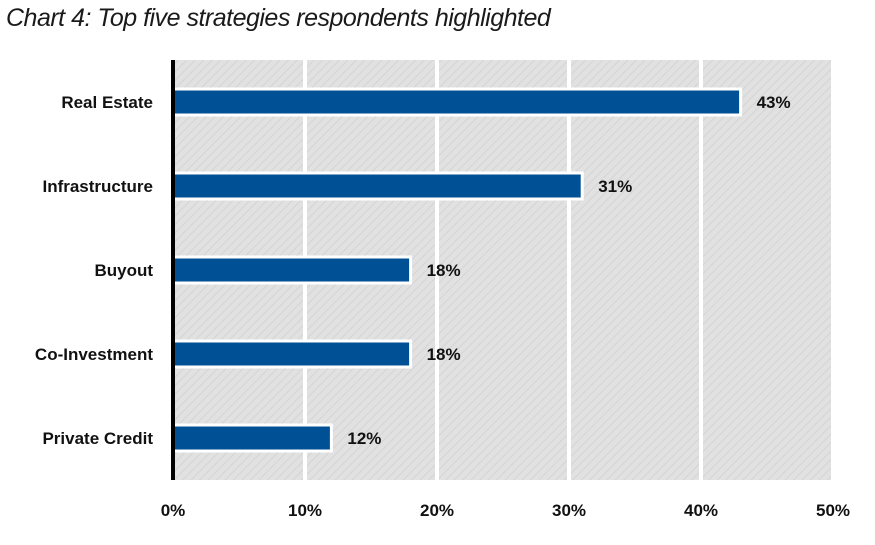  Describe the element at coordinates (173, 510) in the screenshot. I see `x-tick-label: 0%` at that location.